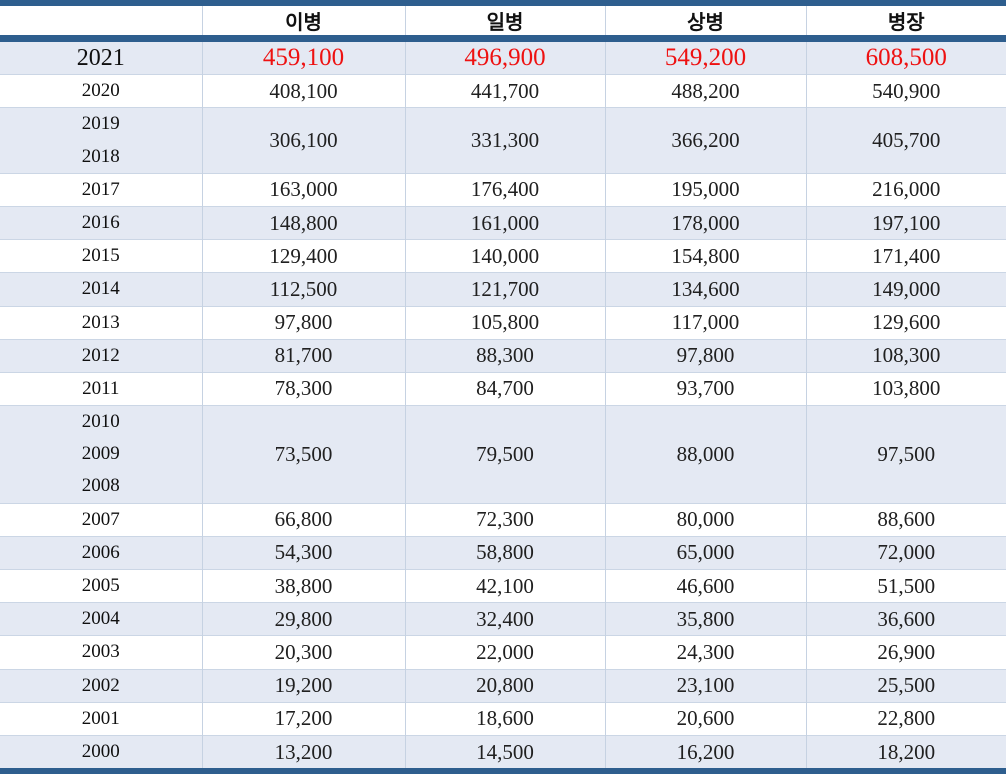 This screenshot has height=774, width=1006. I want to click on salary-value-cell: 72,300, so click(504, 520).